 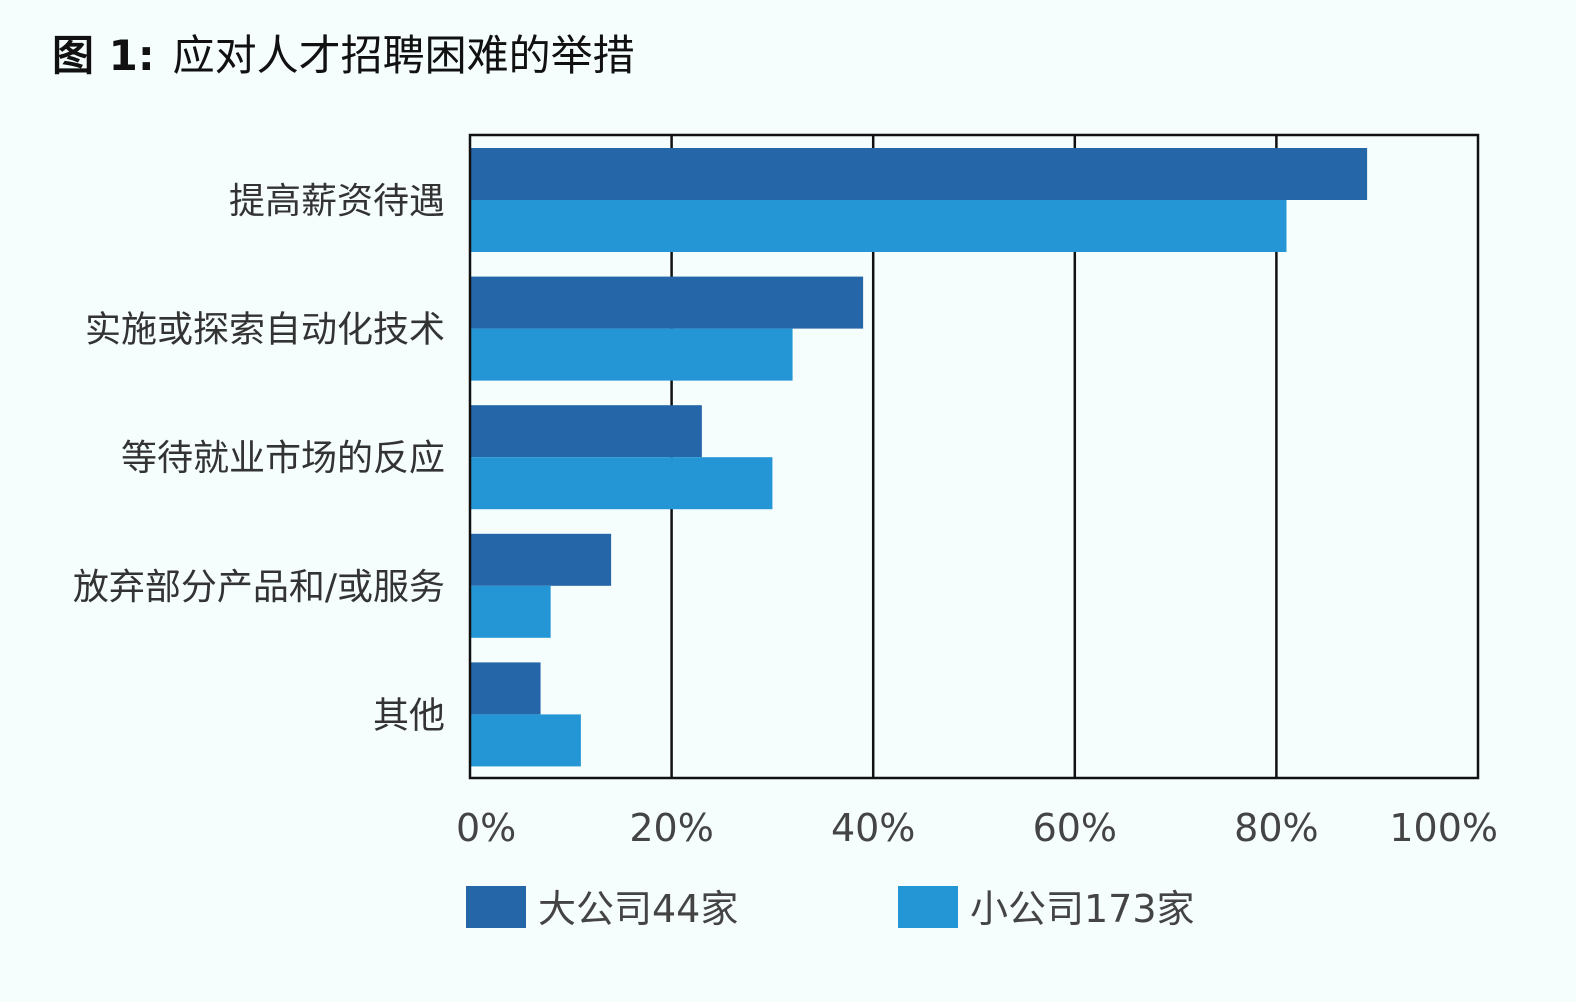 What do you see at coordinates (873, 828) in the screenshot?
I see `x-tick-label: 40%` at bounding box center [873, 828].